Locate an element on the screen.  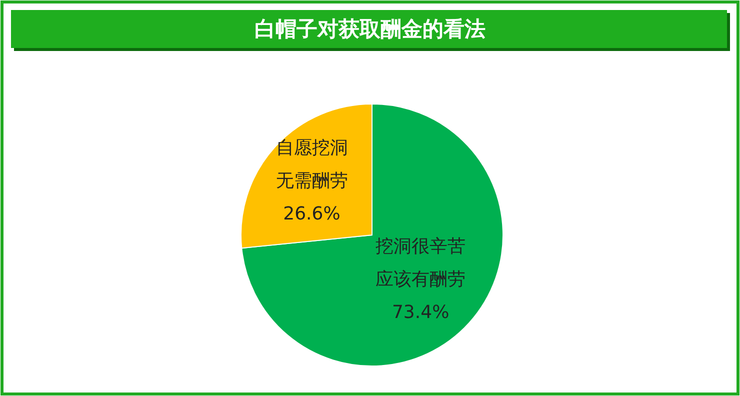
chart-title: 白帽子对获取酬金的看法 is located at coordinates (370, 29).